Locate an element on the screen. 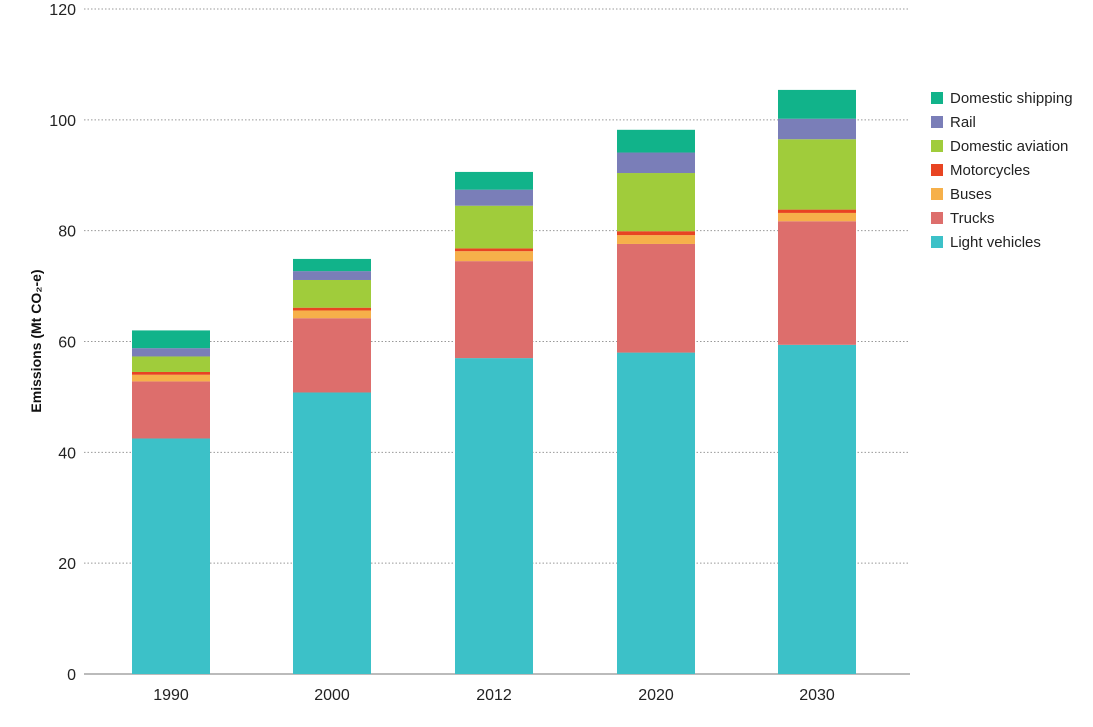 This screenshot has width=1093, height=727. legend-item: Domestic aviation is located at coordinates (1002, 146).